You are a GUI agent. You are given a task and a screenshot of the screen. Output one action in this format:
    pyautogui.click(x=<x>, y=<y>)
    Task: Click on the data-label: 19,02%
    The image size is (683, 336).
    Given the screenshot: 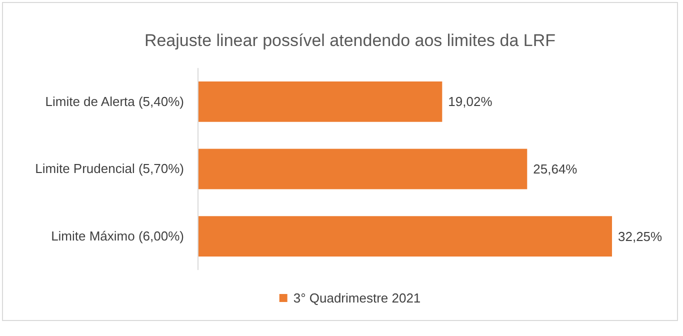 What is the action you would take?
    pyautogui.click(x=470, y=102)
    